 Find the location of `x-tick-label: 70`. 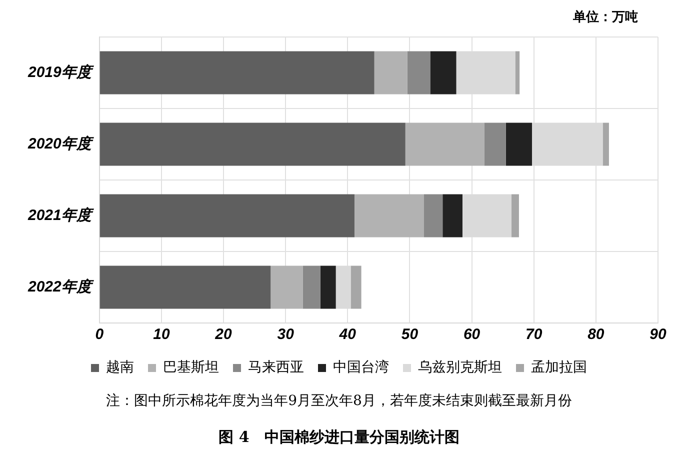

x-tick-label: 70 is located at coordinates (534, 335).